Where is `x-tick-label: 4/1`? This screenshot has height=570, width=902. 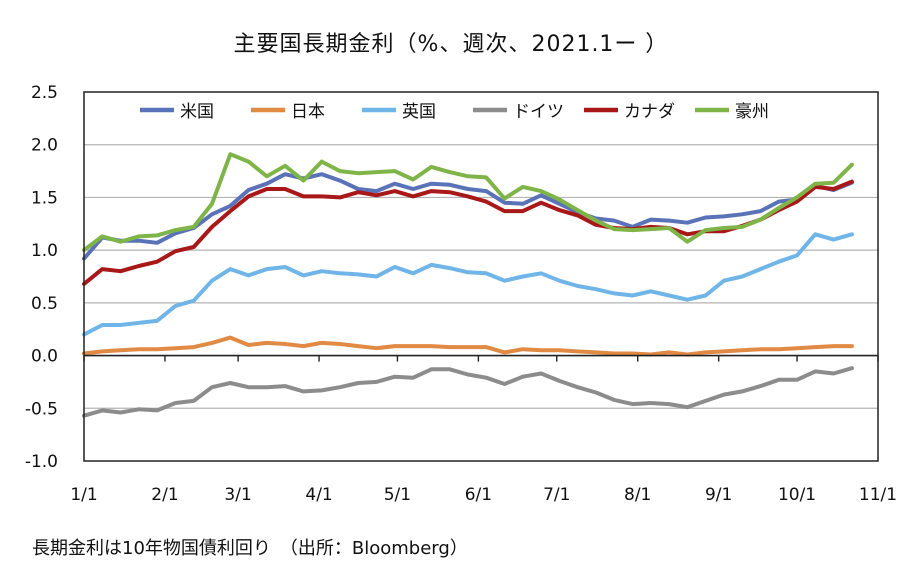 x-tick-label: 4/1 is located at coordinates (318, 495).